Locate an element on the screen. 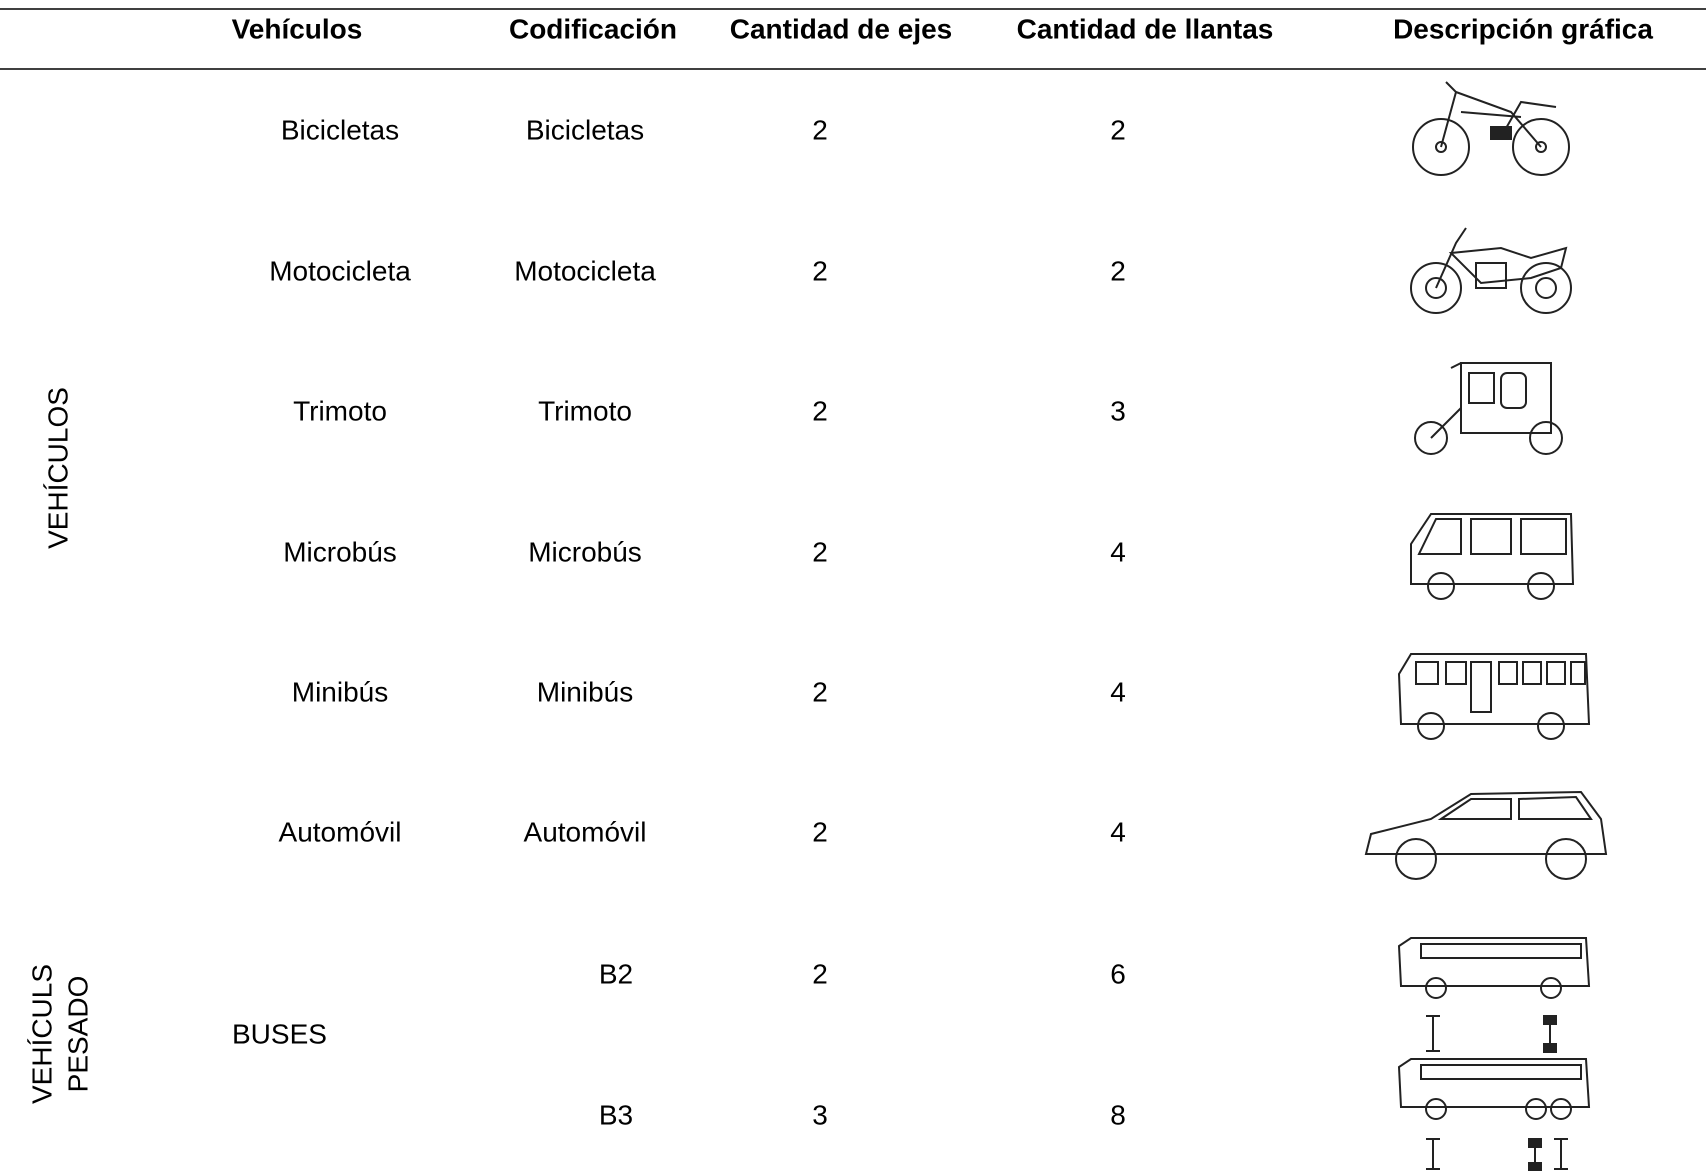  vehicle-code: Bicicletas is located at coordinates (585, 129).